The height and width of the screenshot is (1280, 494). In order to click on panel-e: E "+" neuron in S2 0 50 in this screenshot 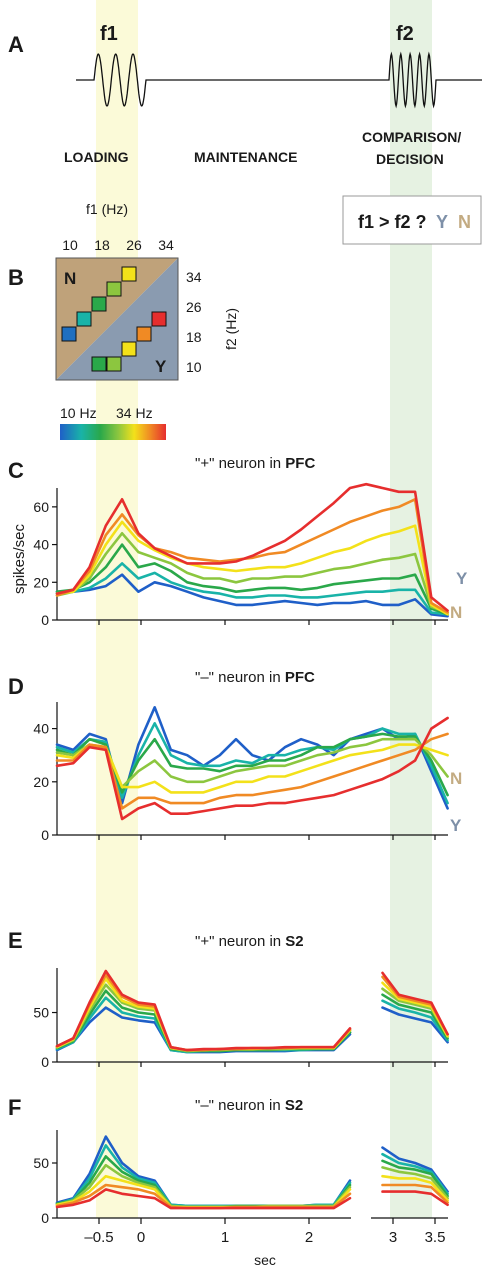, I will do `click(228, 999)`.